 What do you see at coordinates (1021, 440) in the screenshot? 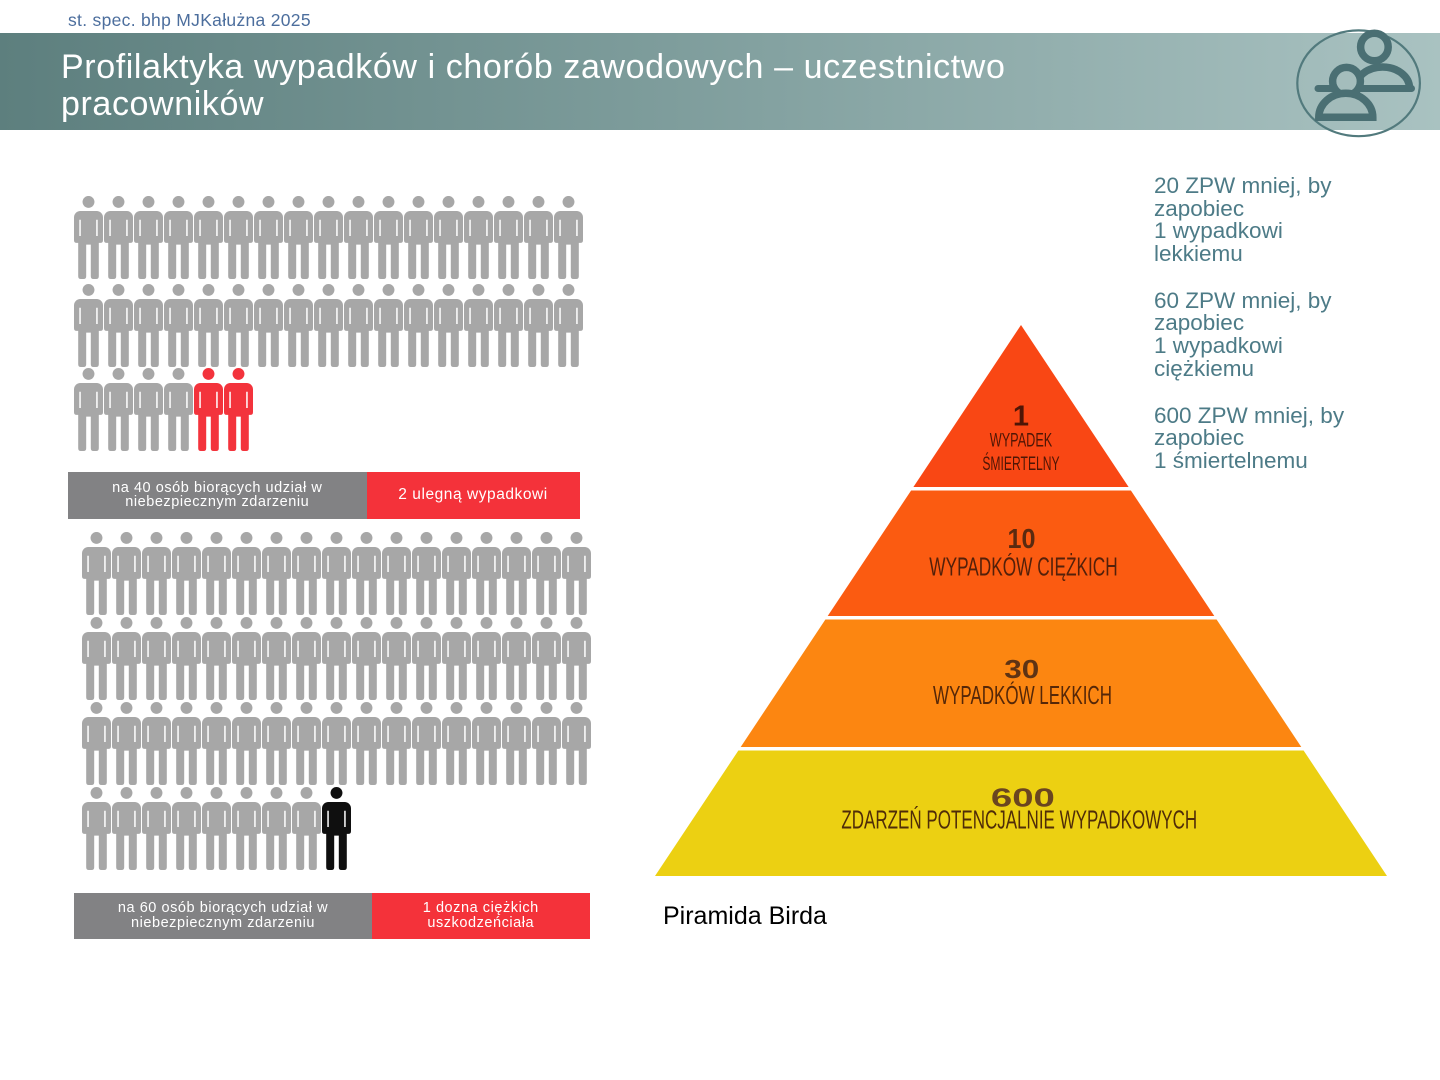
I see `svg-text: WYPADEK` at bounding box center [1021, 440].